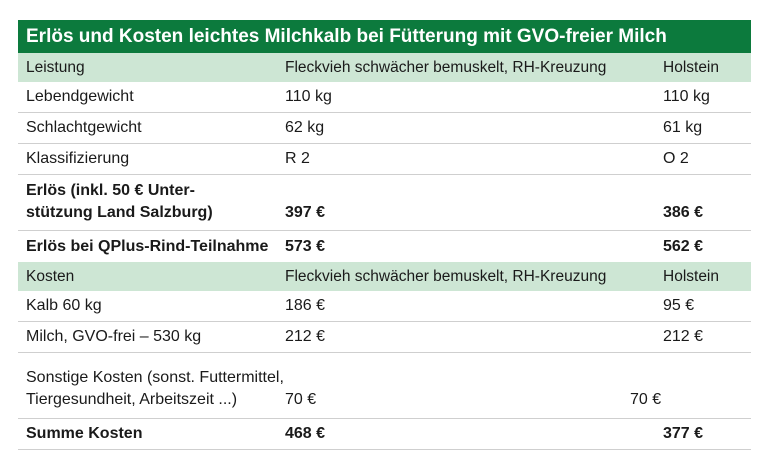 This screenshot has height=461, width=770. What do you see at coordinates (155, 377) in the screenshot?
I see `sonstige-label-line1: Sonstige Kosten (sonst. Futtermittel,` at bounding box center [155, 377].